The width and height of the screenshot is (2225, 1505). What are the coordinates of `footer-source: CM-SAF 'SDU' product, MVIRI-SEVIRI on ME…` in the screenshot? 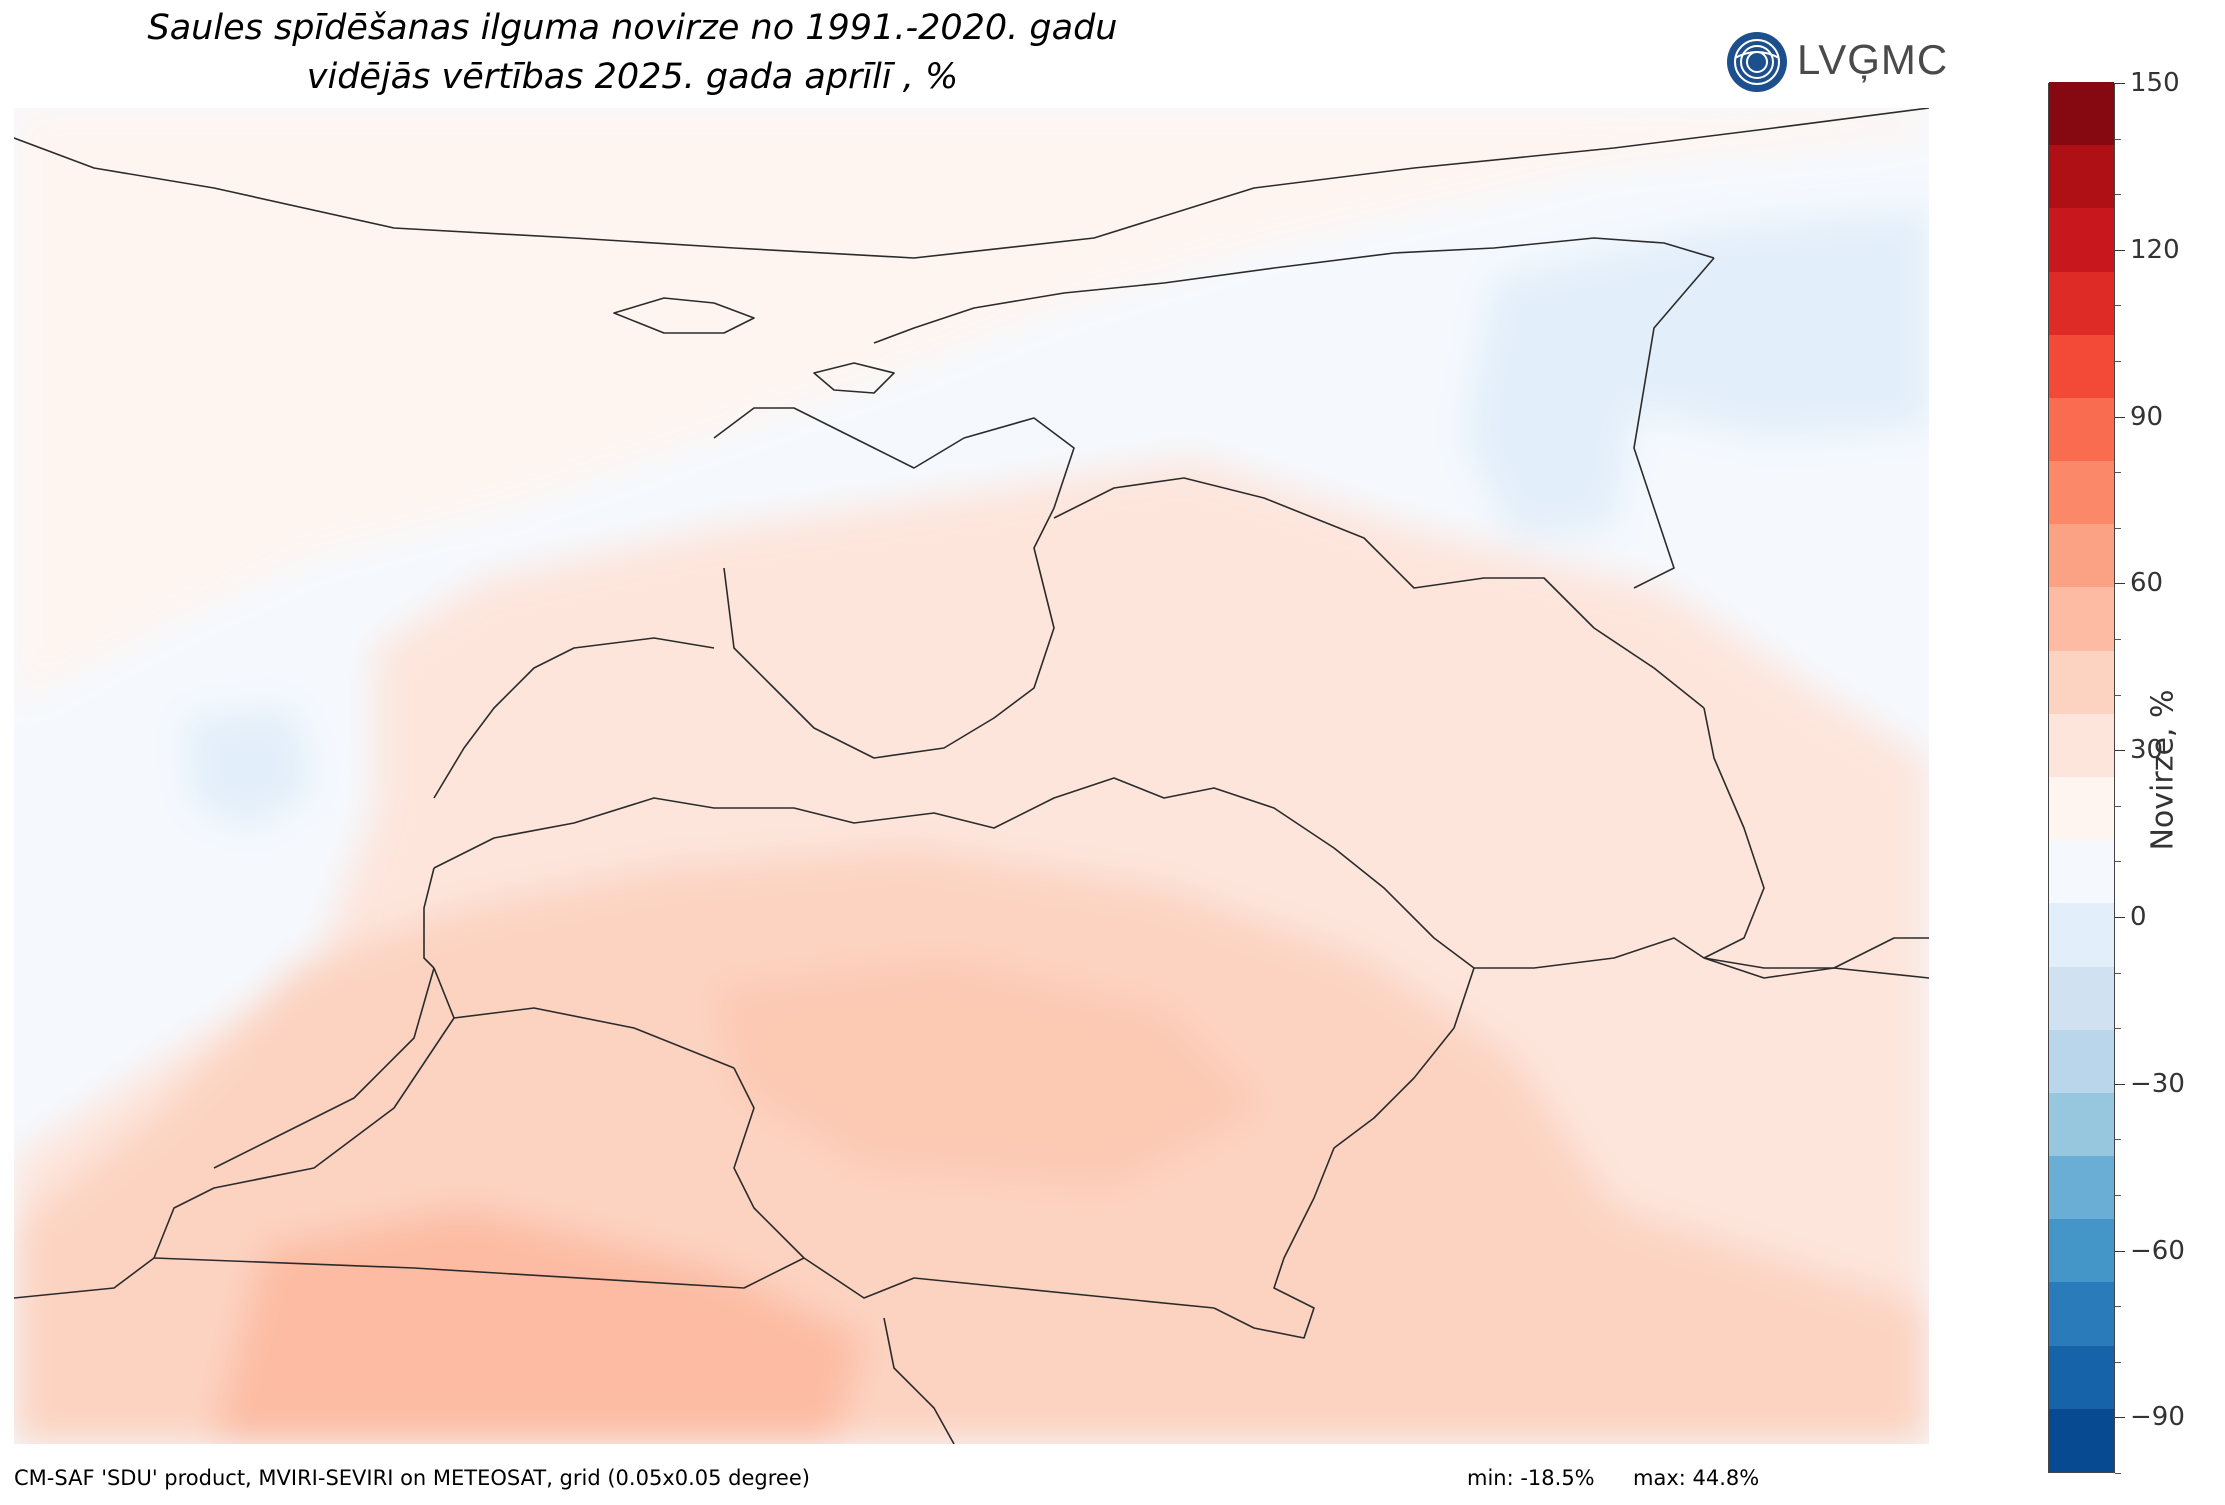 It's located at (412, 1478).